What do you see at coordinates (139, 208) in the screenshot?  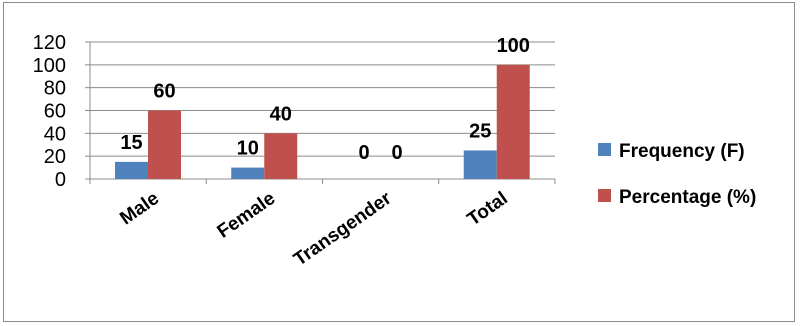 I see `x-tick-label-male: Male` at bounding box center [139, 208].